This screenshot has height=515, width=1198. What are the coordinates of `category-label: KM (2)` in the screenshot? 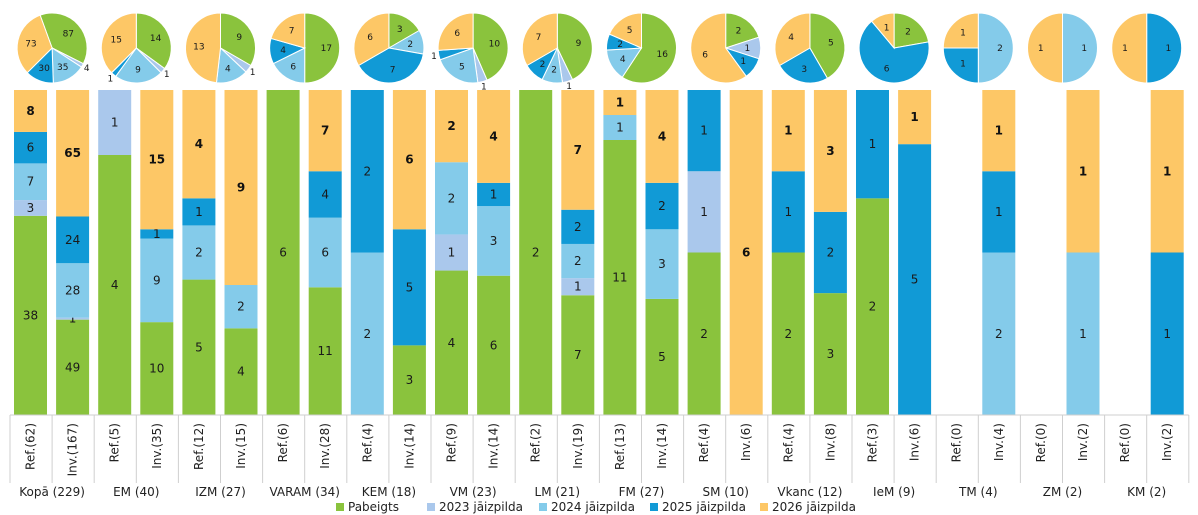 It's located at (1146, 492).